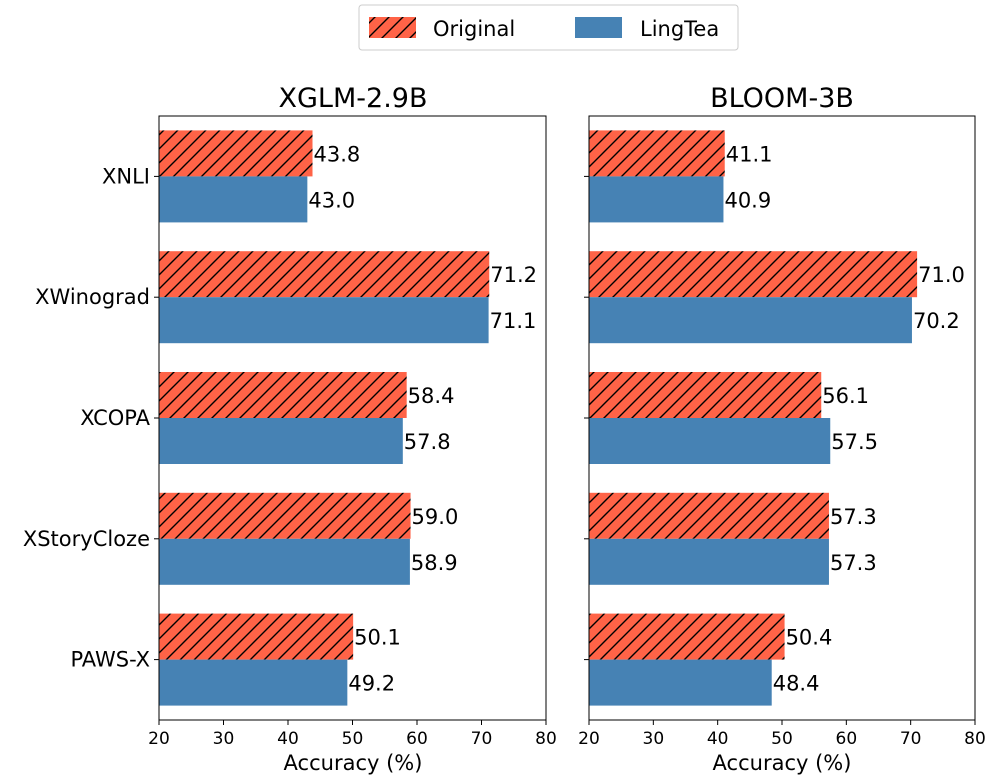 This screenshot has height=784, width=996. What do you see at coordinates (427, 442) in the screenshot?
I see `data-label: 57.8` at bounding box center [427, 442].